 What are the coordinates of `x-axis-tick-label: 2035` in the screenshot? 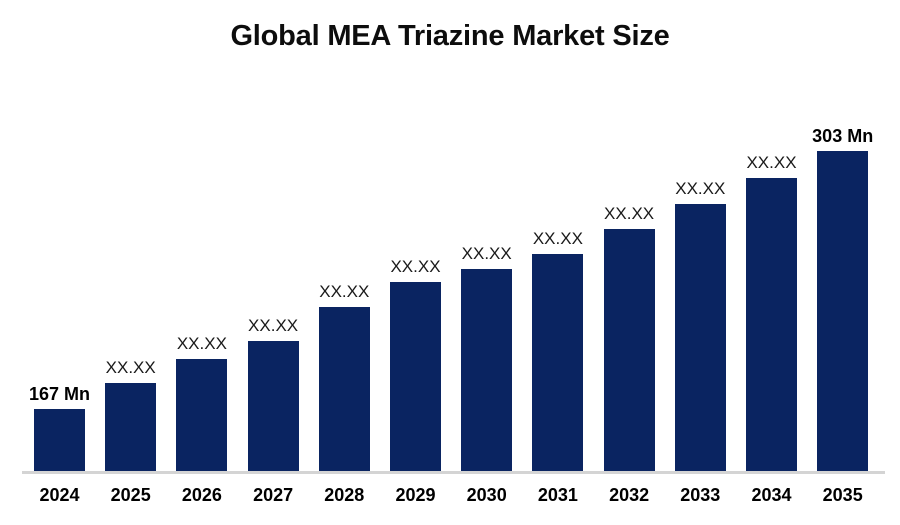 It's located at (842, 495).